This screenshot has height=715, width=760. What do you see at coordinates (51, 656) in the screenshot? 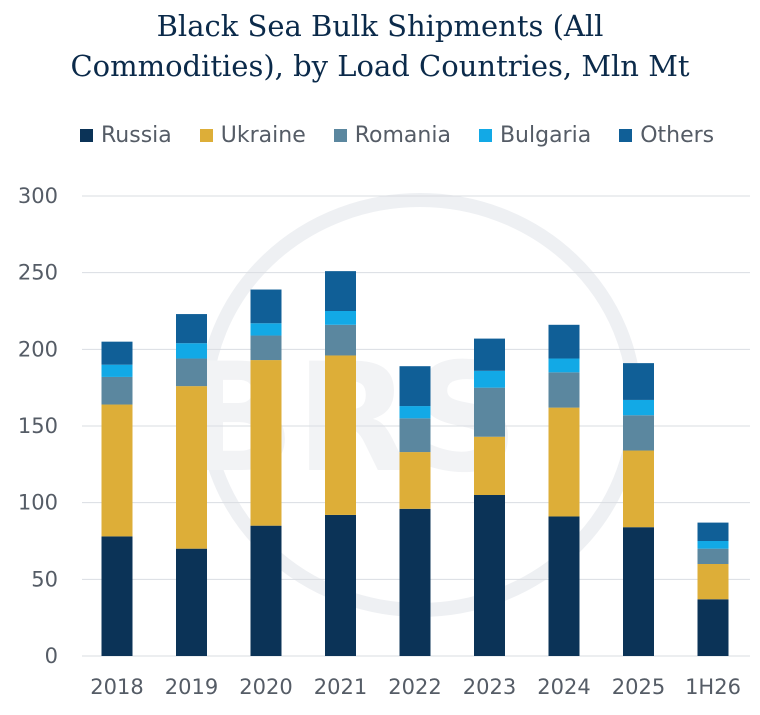
I see `y-tick-label: 0` at bounding box center [51, 656].